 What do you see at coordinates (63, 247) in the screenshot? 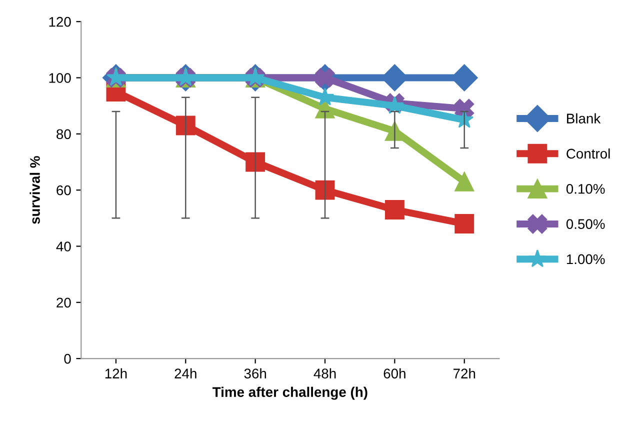
I see `y-tick-label: 40` at bounding box center [63, 247].